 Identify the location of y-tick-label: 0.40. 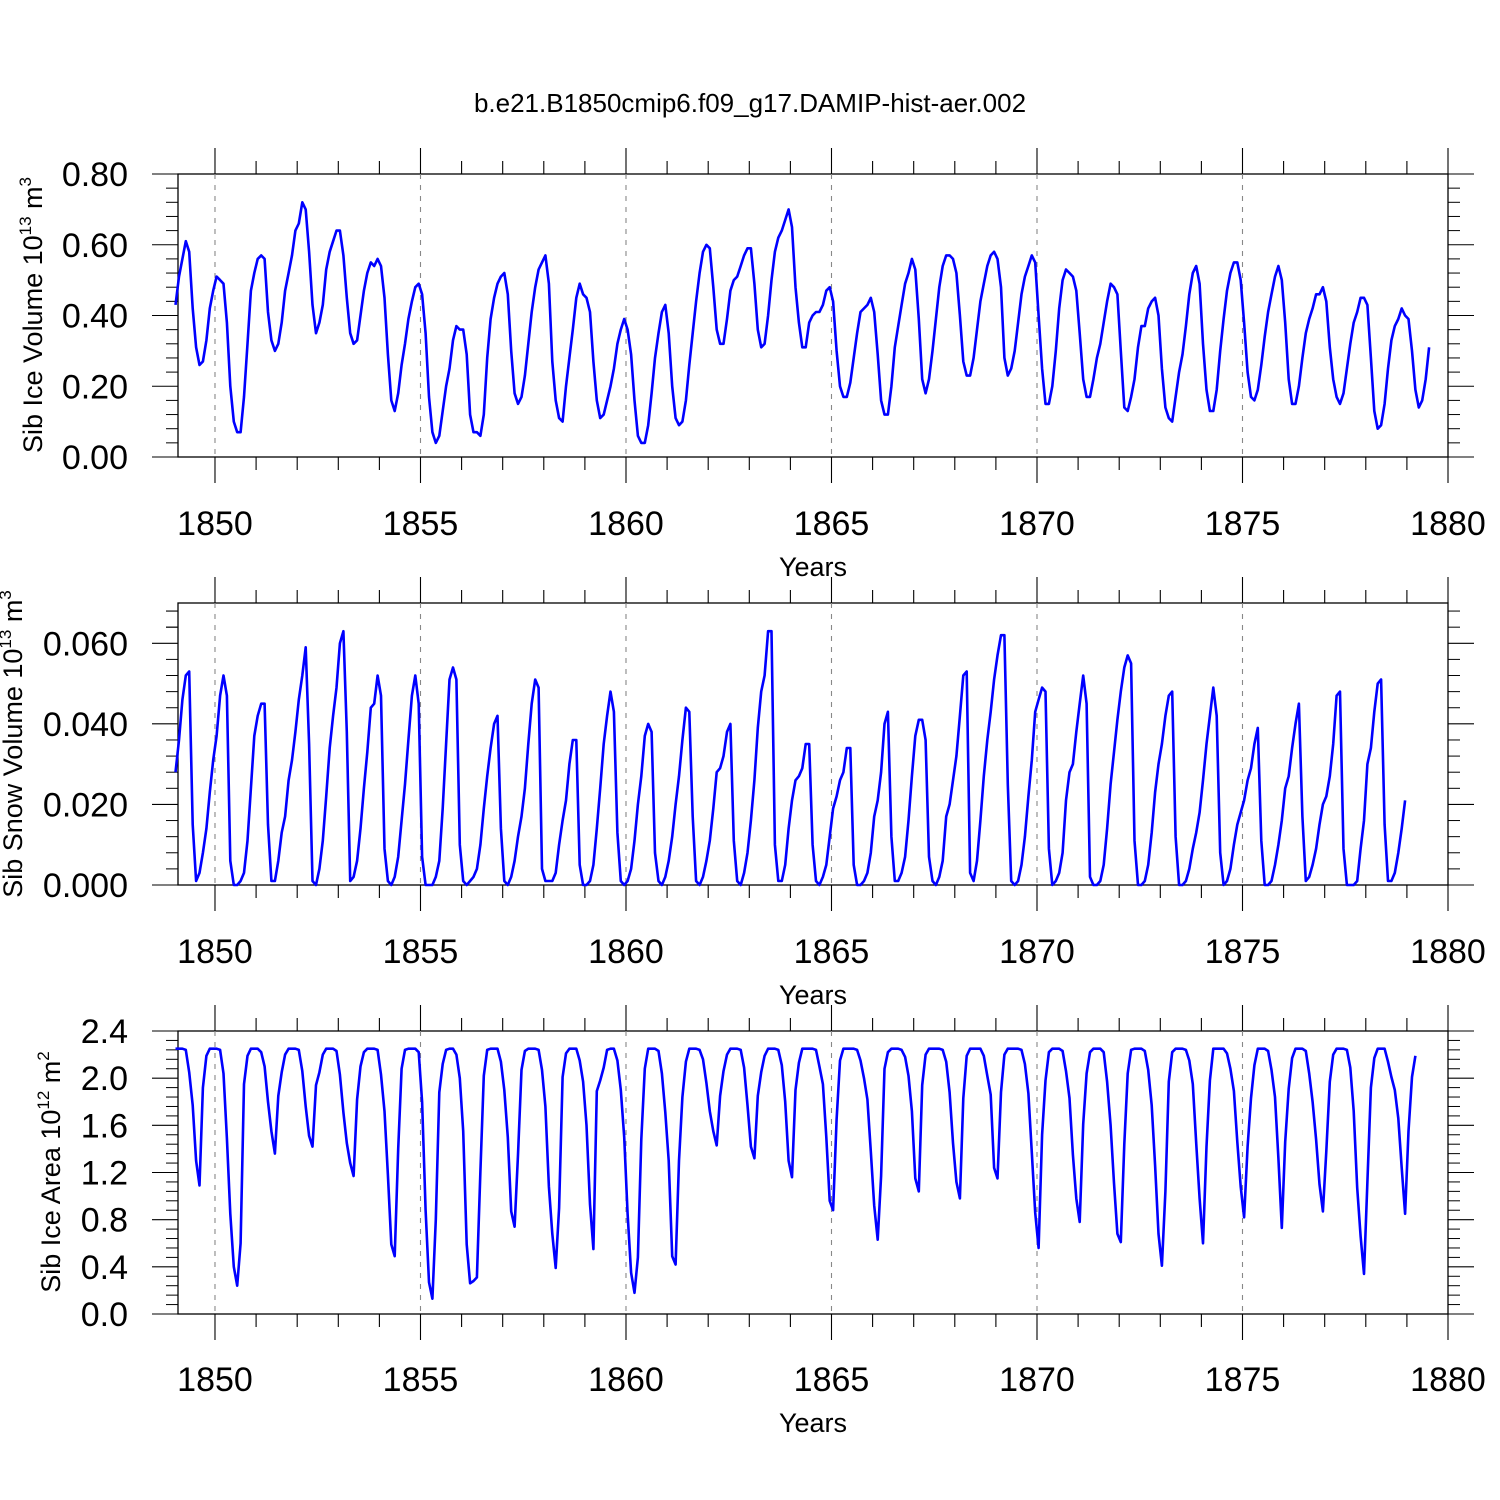
(95, 317).